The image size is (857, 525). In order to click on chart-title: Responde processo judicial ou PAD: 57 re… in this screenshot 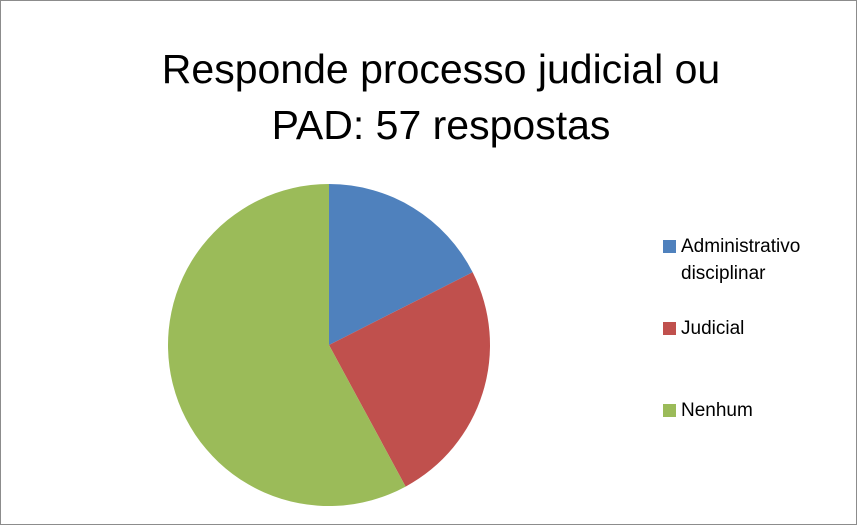, I will do `click(441, 97)`.